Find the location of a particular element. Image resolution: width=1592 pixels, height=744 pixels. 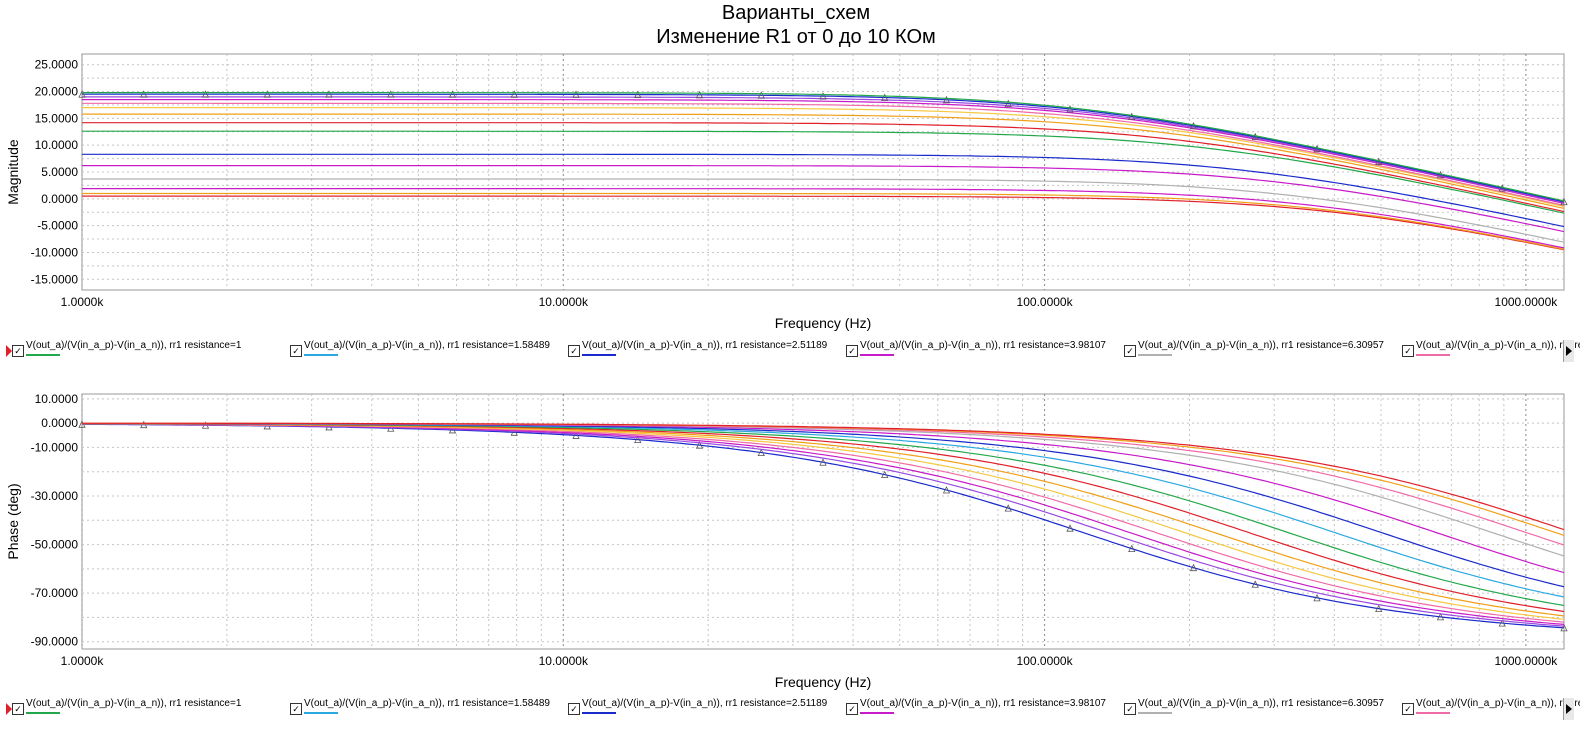

chart-subtitle: Изменение R1 от 0 до 10 КОм is located at coordinates (796, 37).